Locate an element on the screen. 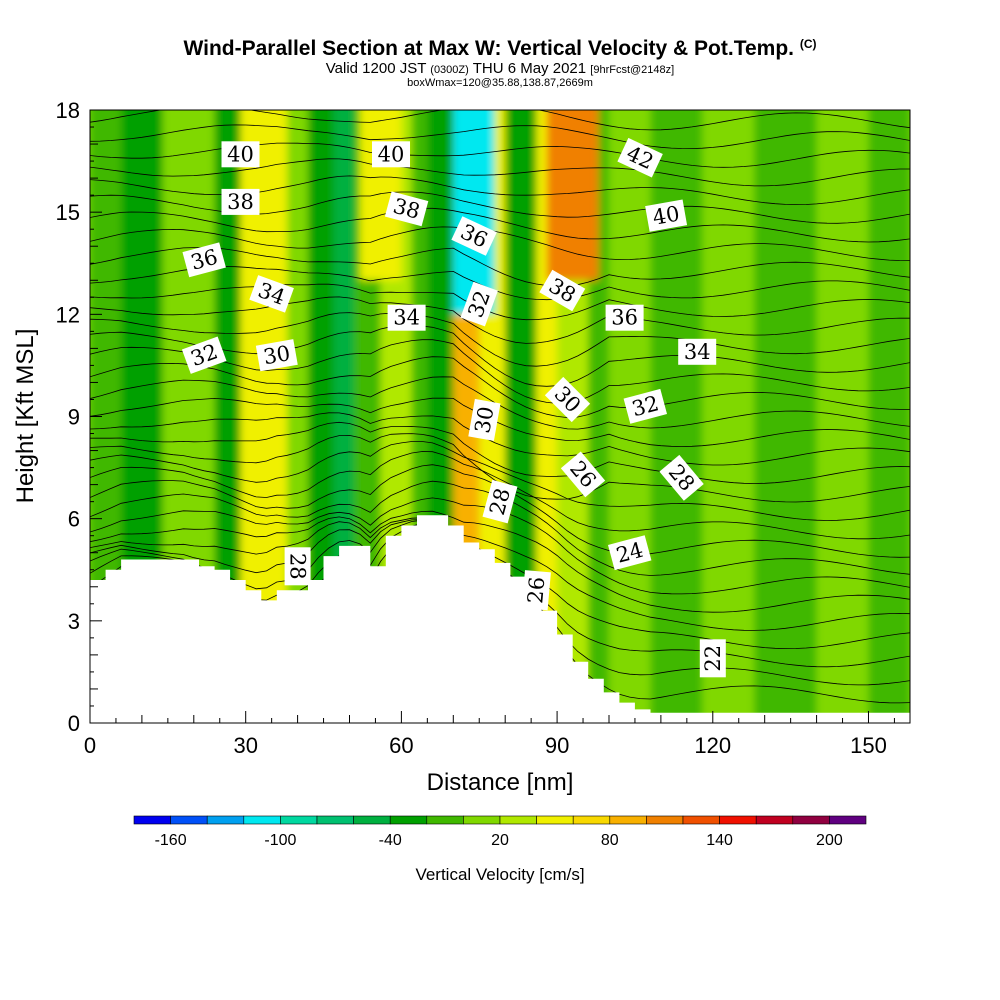  box-info: boxWmax=120@35.88,138.87,2669m is located at coordinates (500, 83).